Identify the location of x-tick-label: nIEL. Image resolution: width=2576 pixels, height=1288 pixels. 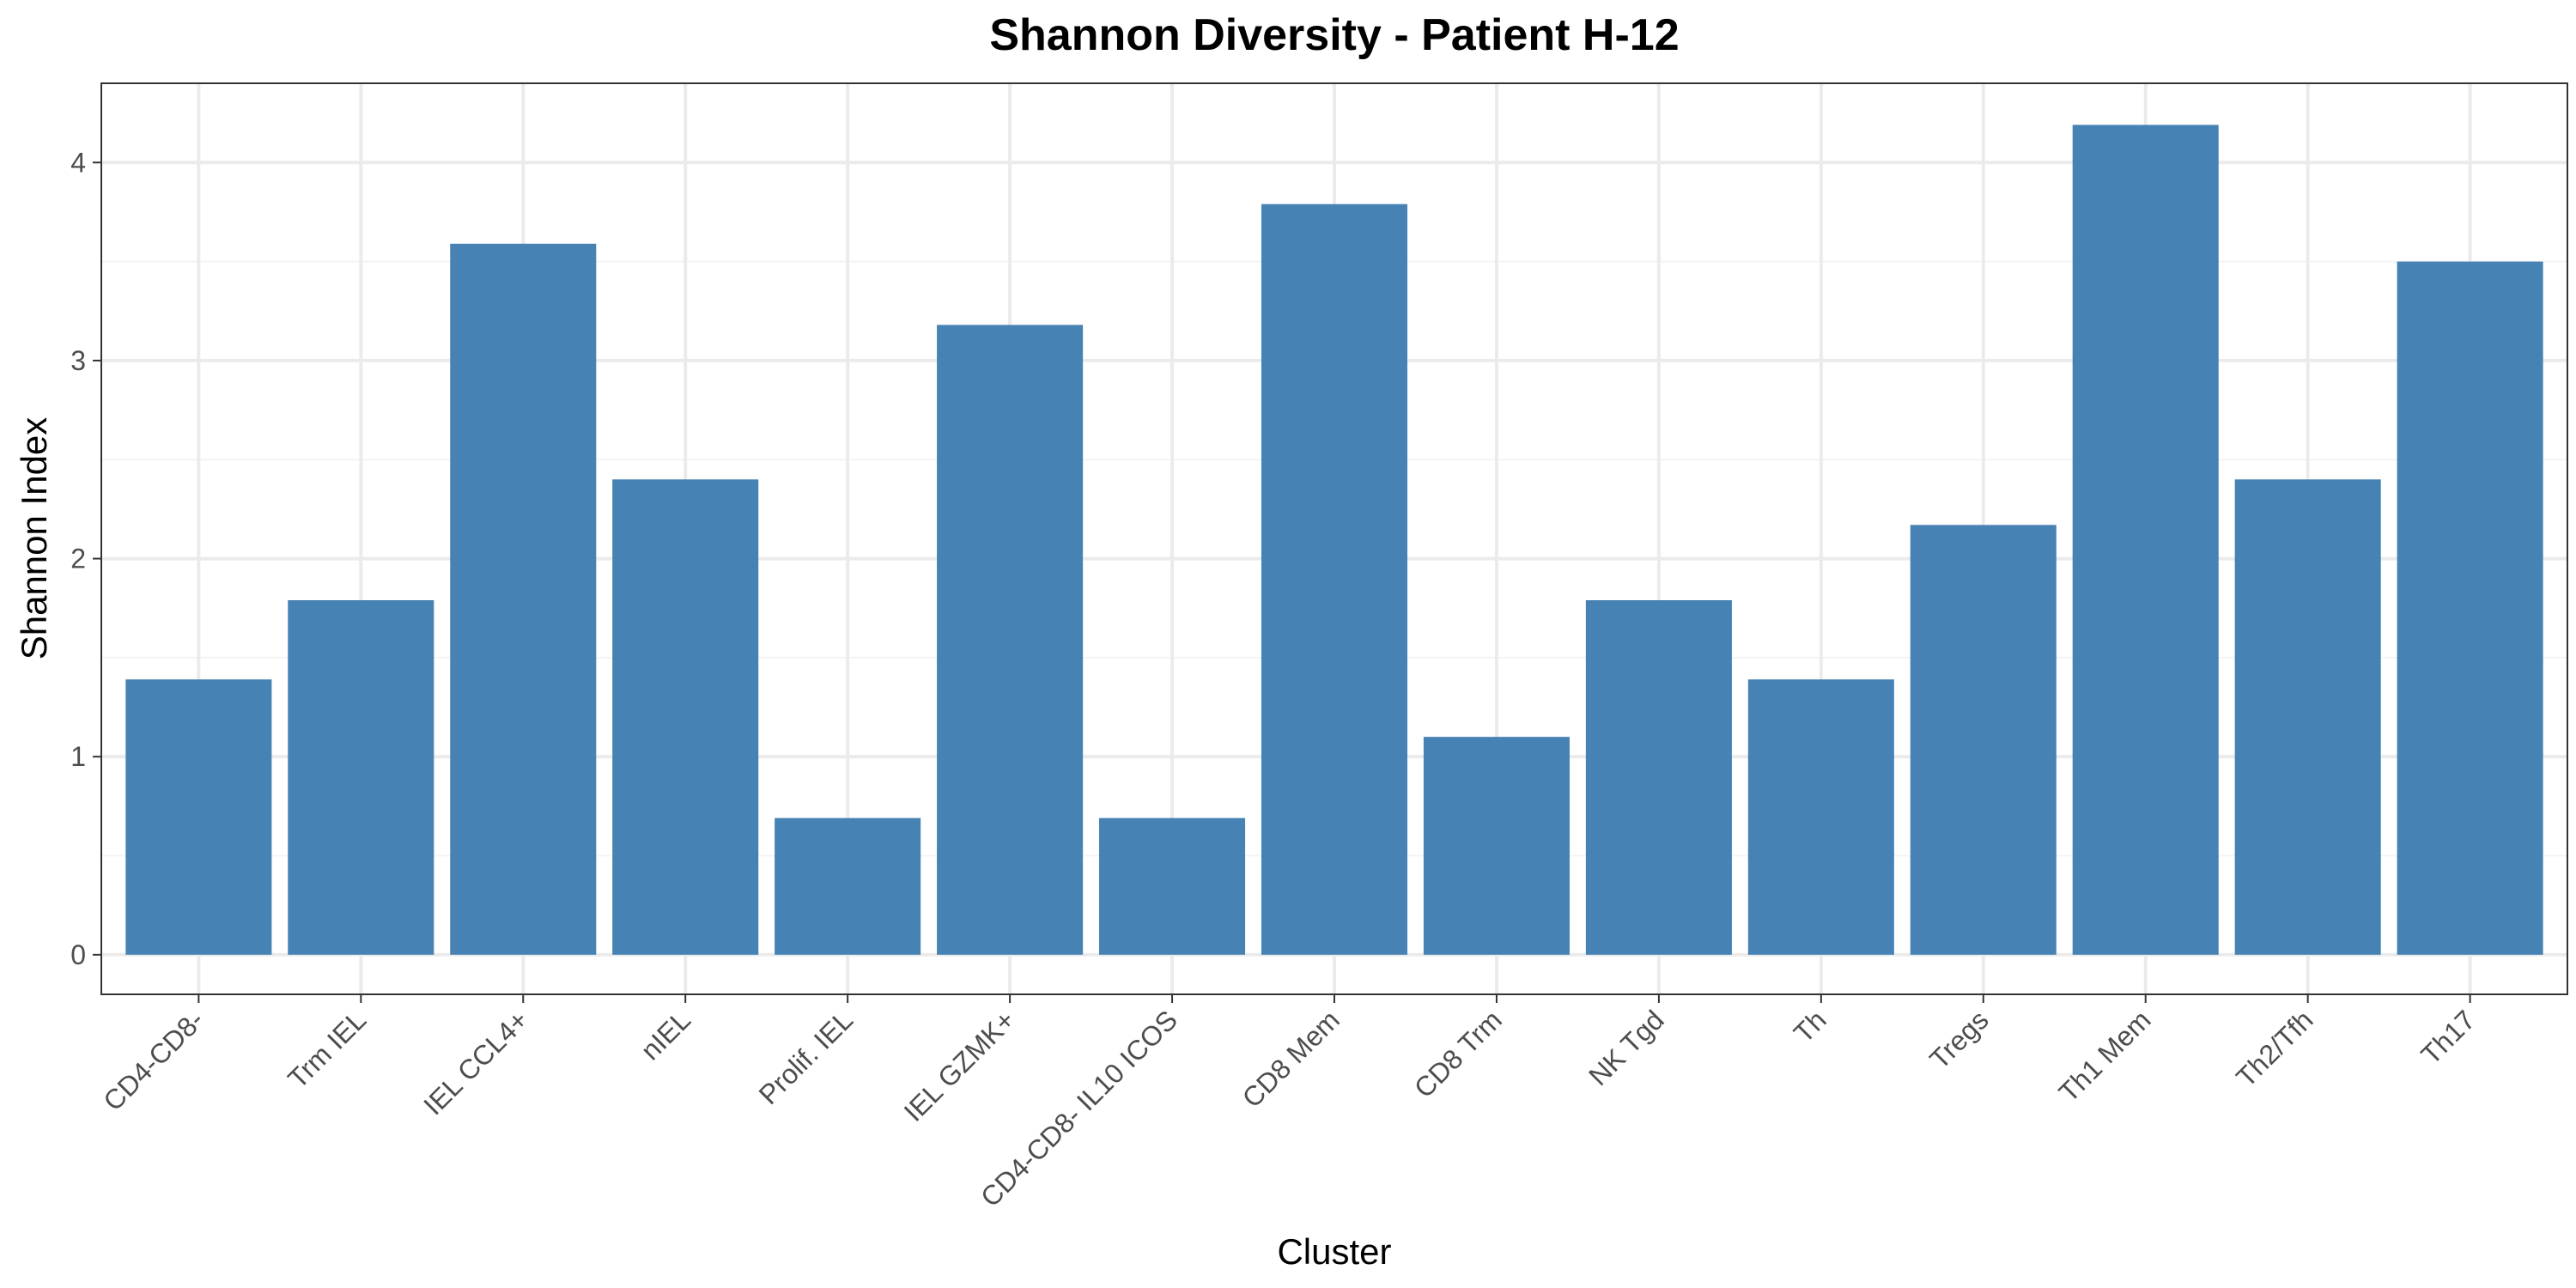
(665, 1035).